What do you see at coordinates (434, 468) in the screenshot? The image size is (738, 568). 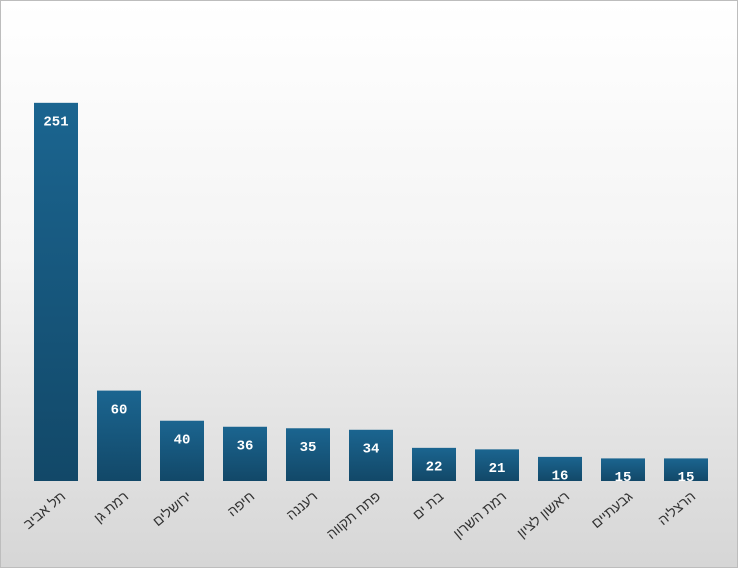 I see `value-label: 22` at bounding box center [434, 468].